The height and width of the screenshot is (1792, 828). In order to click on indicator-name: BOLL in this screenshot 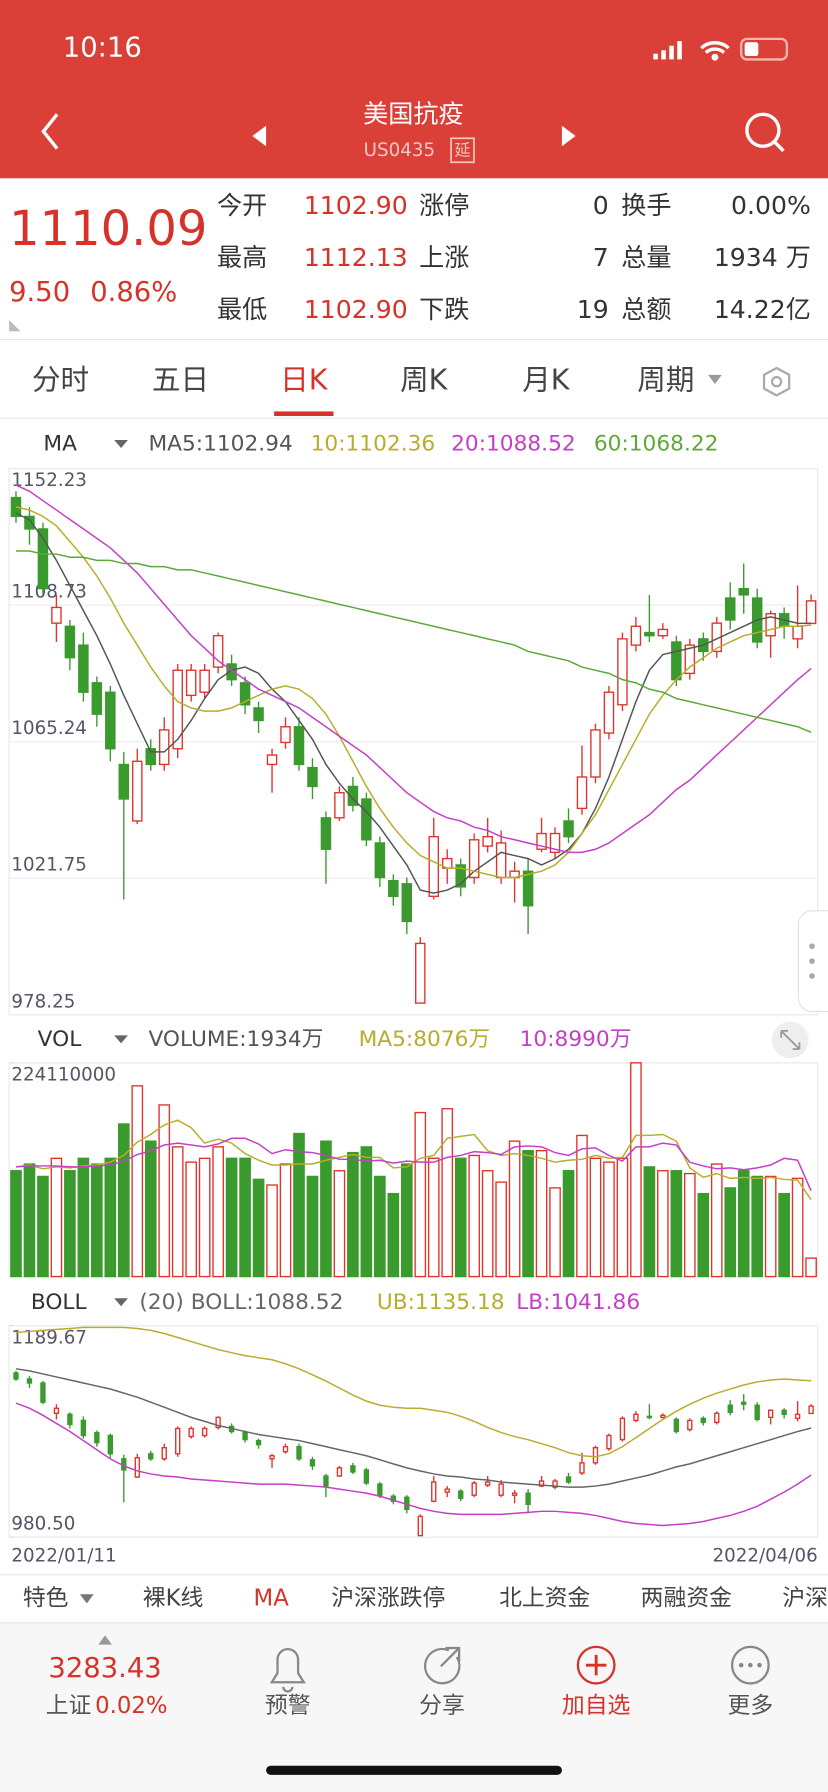, I will do `click(59, 1302)`.